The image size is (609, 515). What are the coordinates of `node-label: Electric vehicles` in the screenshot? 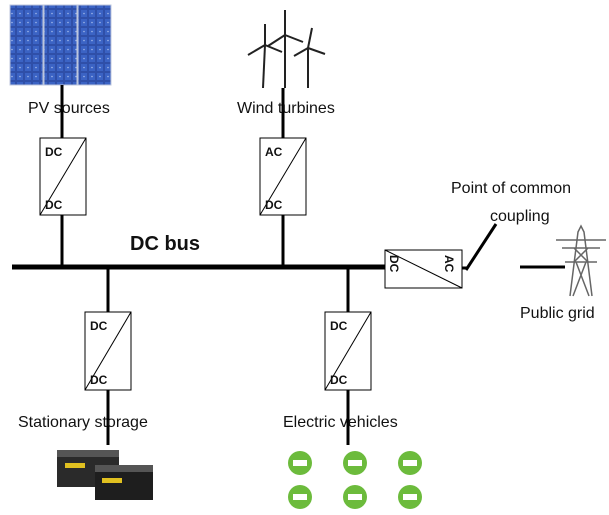 It's located at (340, 422).